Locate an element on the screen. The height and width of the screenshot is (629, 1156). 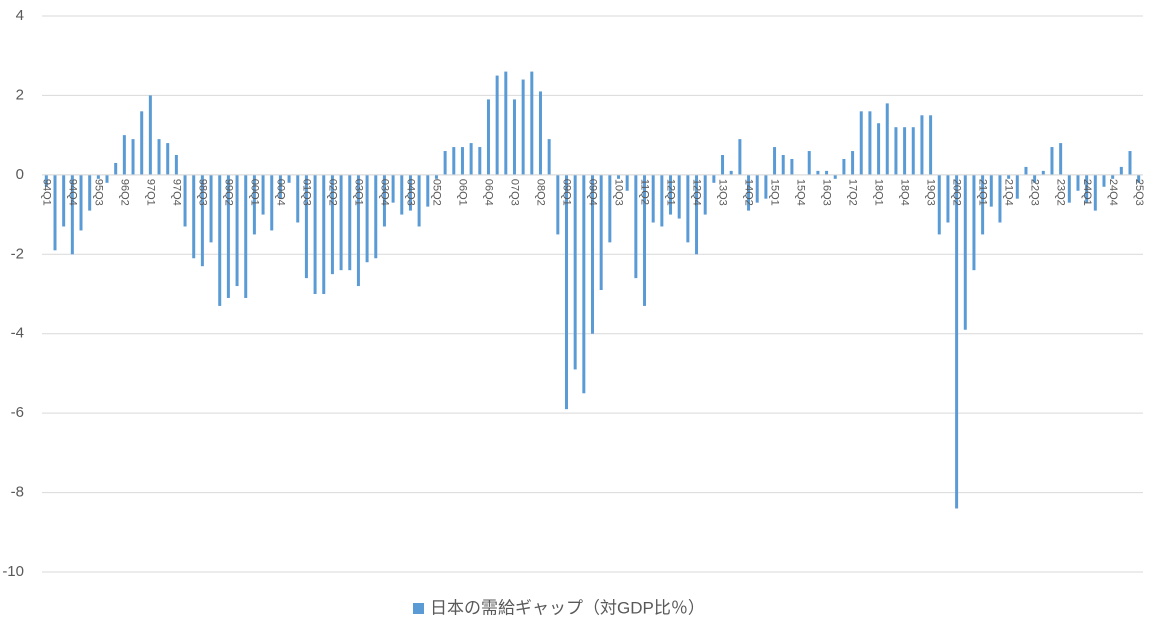
x-tick-label: 06Q4 is located at coordinates (489, 192).